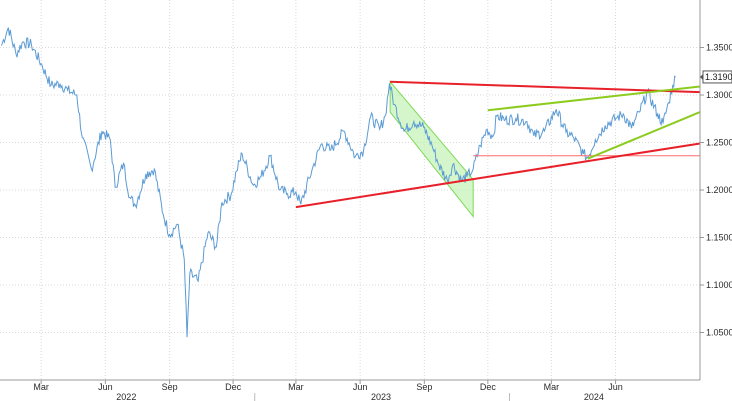 This screenshot has height=401, width=732. Describe the element at coordinates (719, 190) in the screenshot. I see `y-tick-label: 1.2000` at that location.